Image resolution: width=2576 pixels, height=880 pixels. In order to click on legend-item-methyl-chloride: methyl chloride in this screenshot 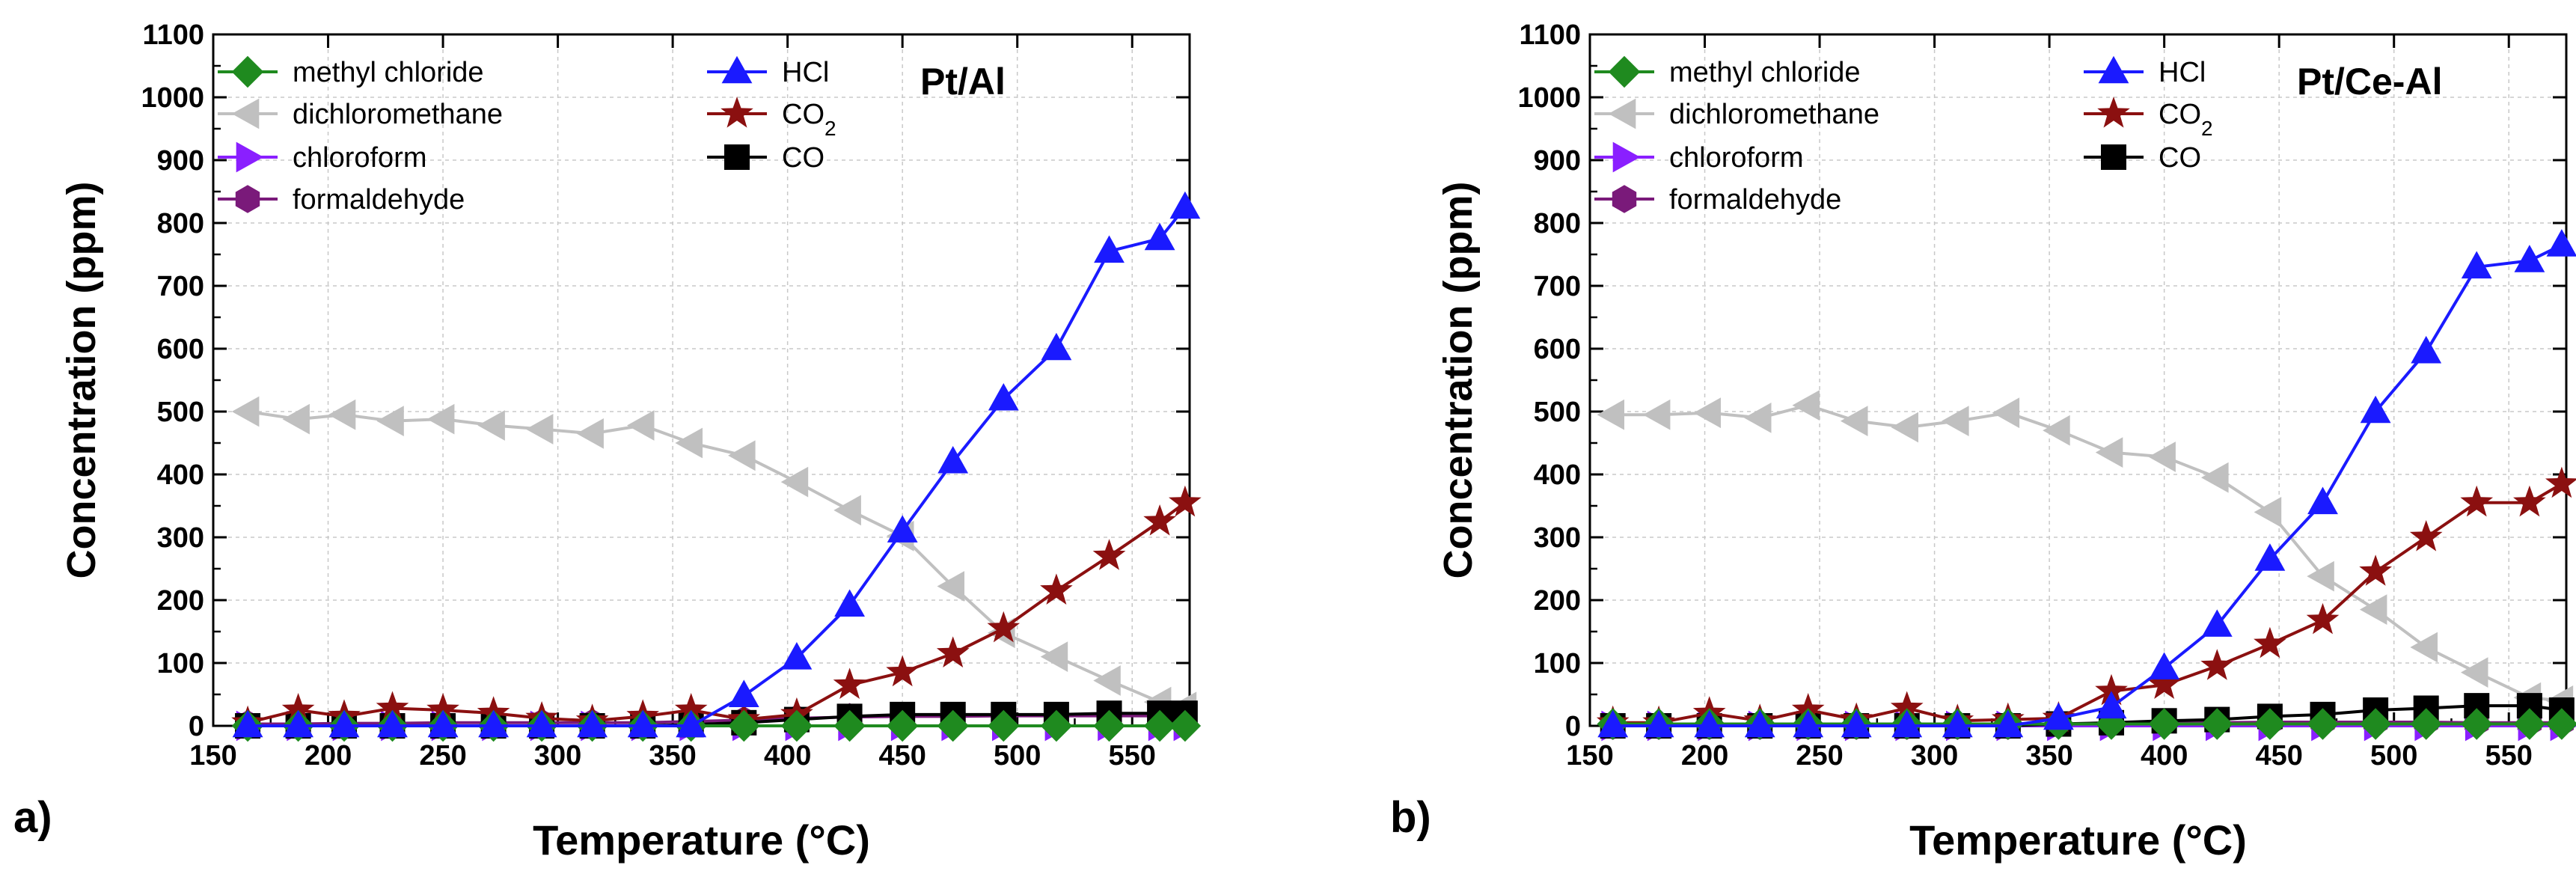, I will do `click(351, 71)`.